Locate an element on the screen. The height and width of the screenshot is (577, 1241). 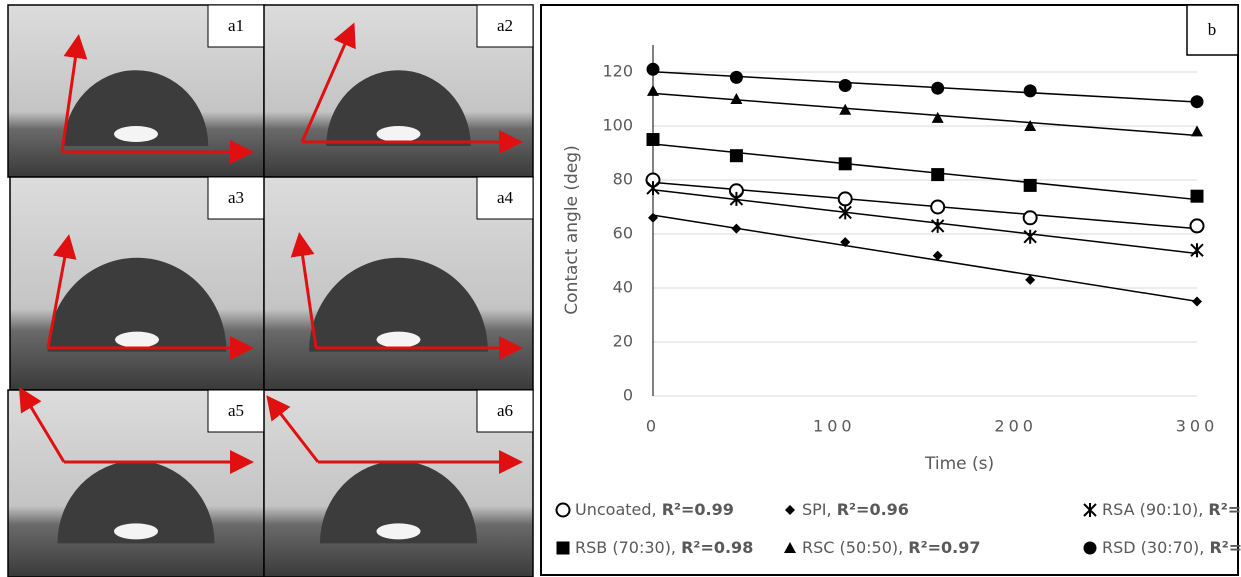
x-tick-label: 200 is located at coordinates (1015, 426).